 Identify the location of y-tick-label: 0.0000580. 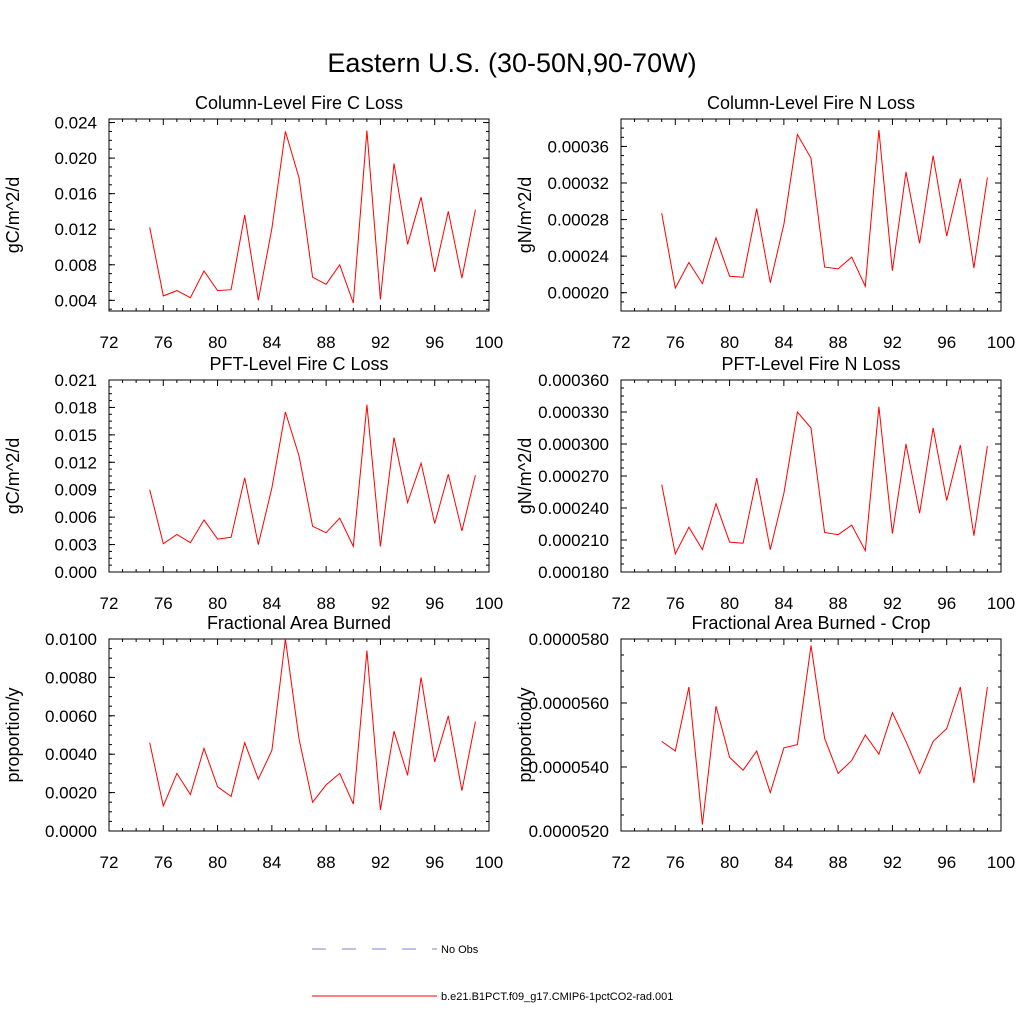
(569, 639).